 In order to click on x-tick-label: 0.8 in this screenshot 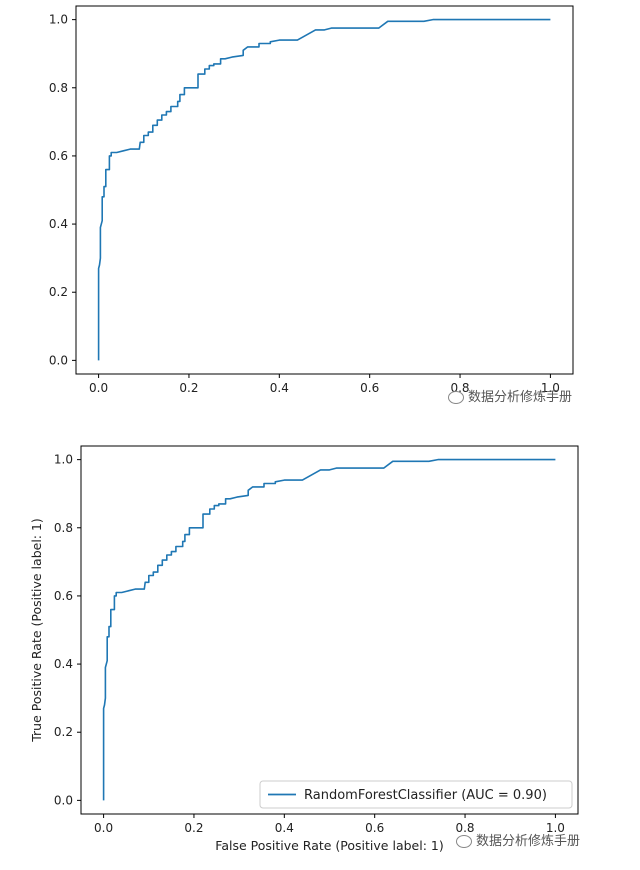, I will do `click(464, 828)`.